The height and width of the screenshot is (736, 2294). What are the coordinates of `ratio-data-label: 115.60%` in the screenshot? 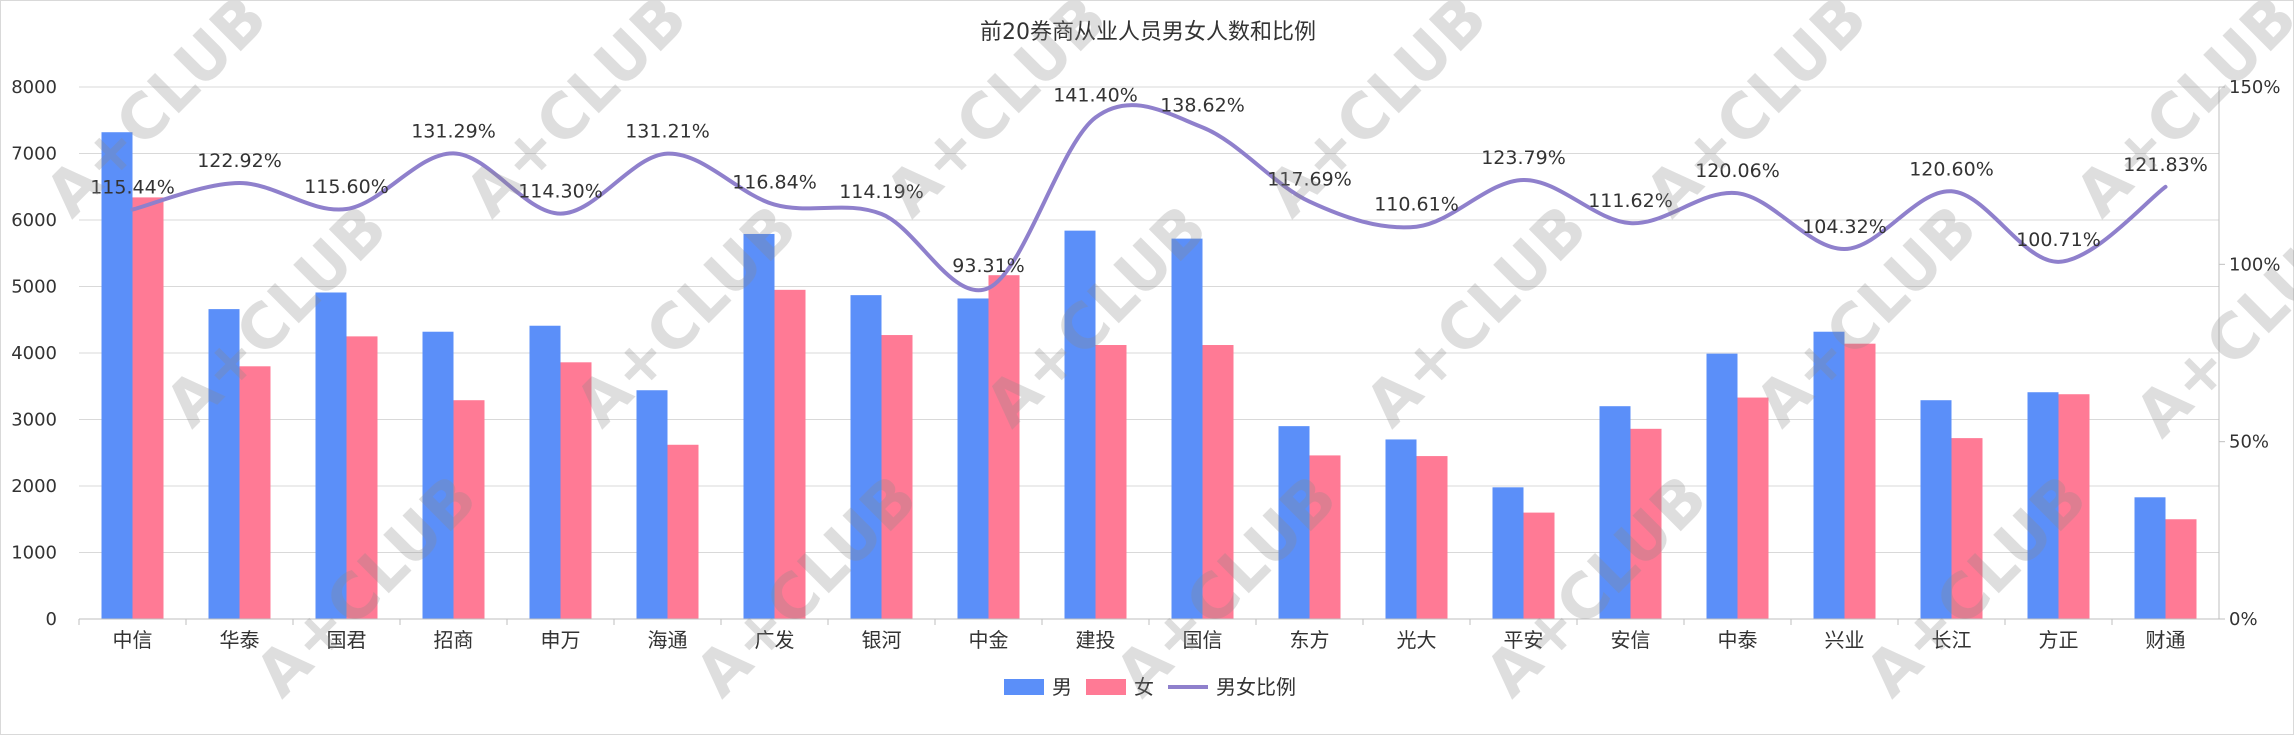 It's located at (346, 187).